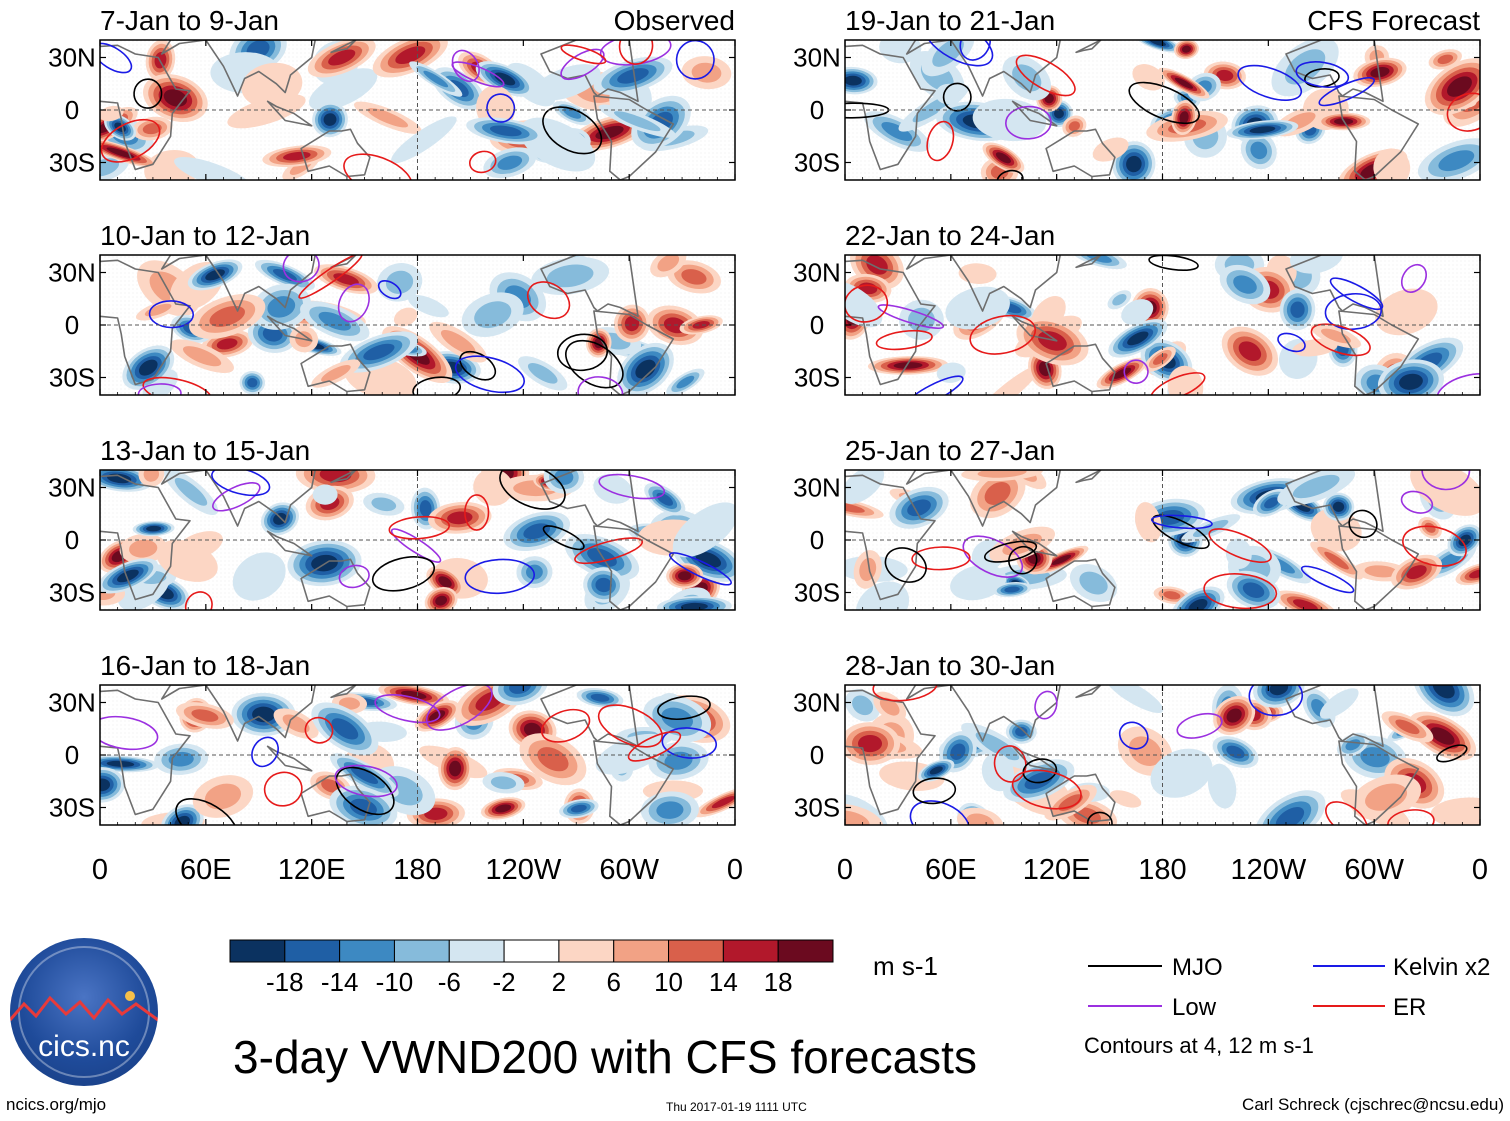  Describe the element at coordinates (395, 982) in the screenshot. I see `colorbar-label: -10` at that location.